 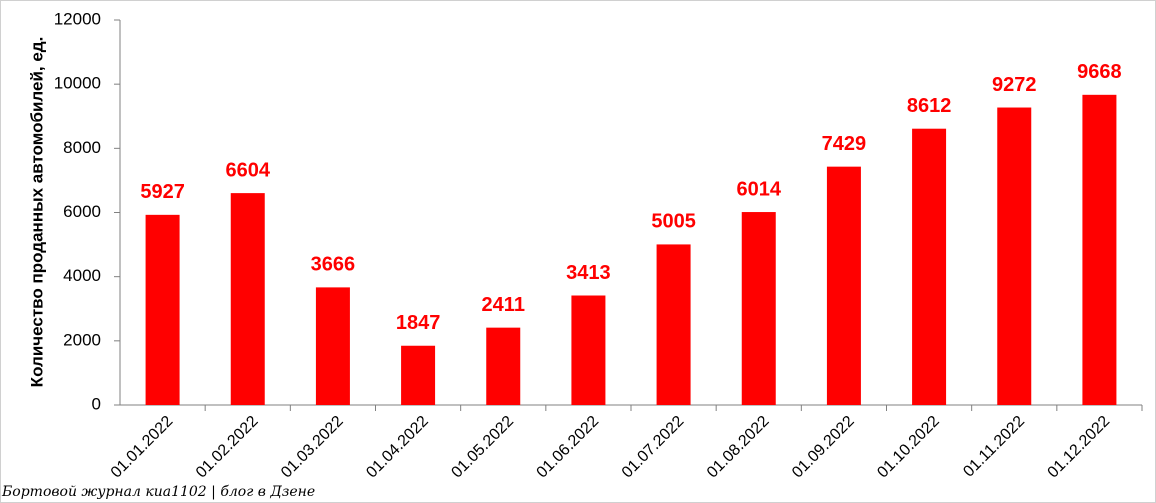 What do you see at coordinates (1014, 85) in the screenshot?
I see `data-label: 9272` at bounding box center [1014, 85].